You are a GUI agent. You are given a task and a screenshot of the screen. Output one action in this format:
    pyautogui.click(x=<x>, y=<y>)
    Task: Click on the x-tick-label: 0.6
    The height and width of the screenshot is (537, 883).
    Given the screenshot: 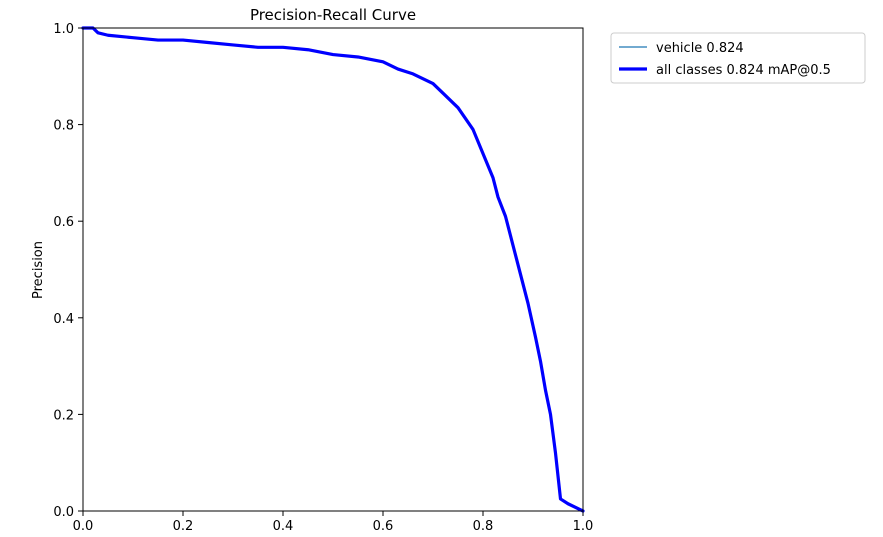 What is the action you would take?
    pyautogui.click(x=383, y=526)
    